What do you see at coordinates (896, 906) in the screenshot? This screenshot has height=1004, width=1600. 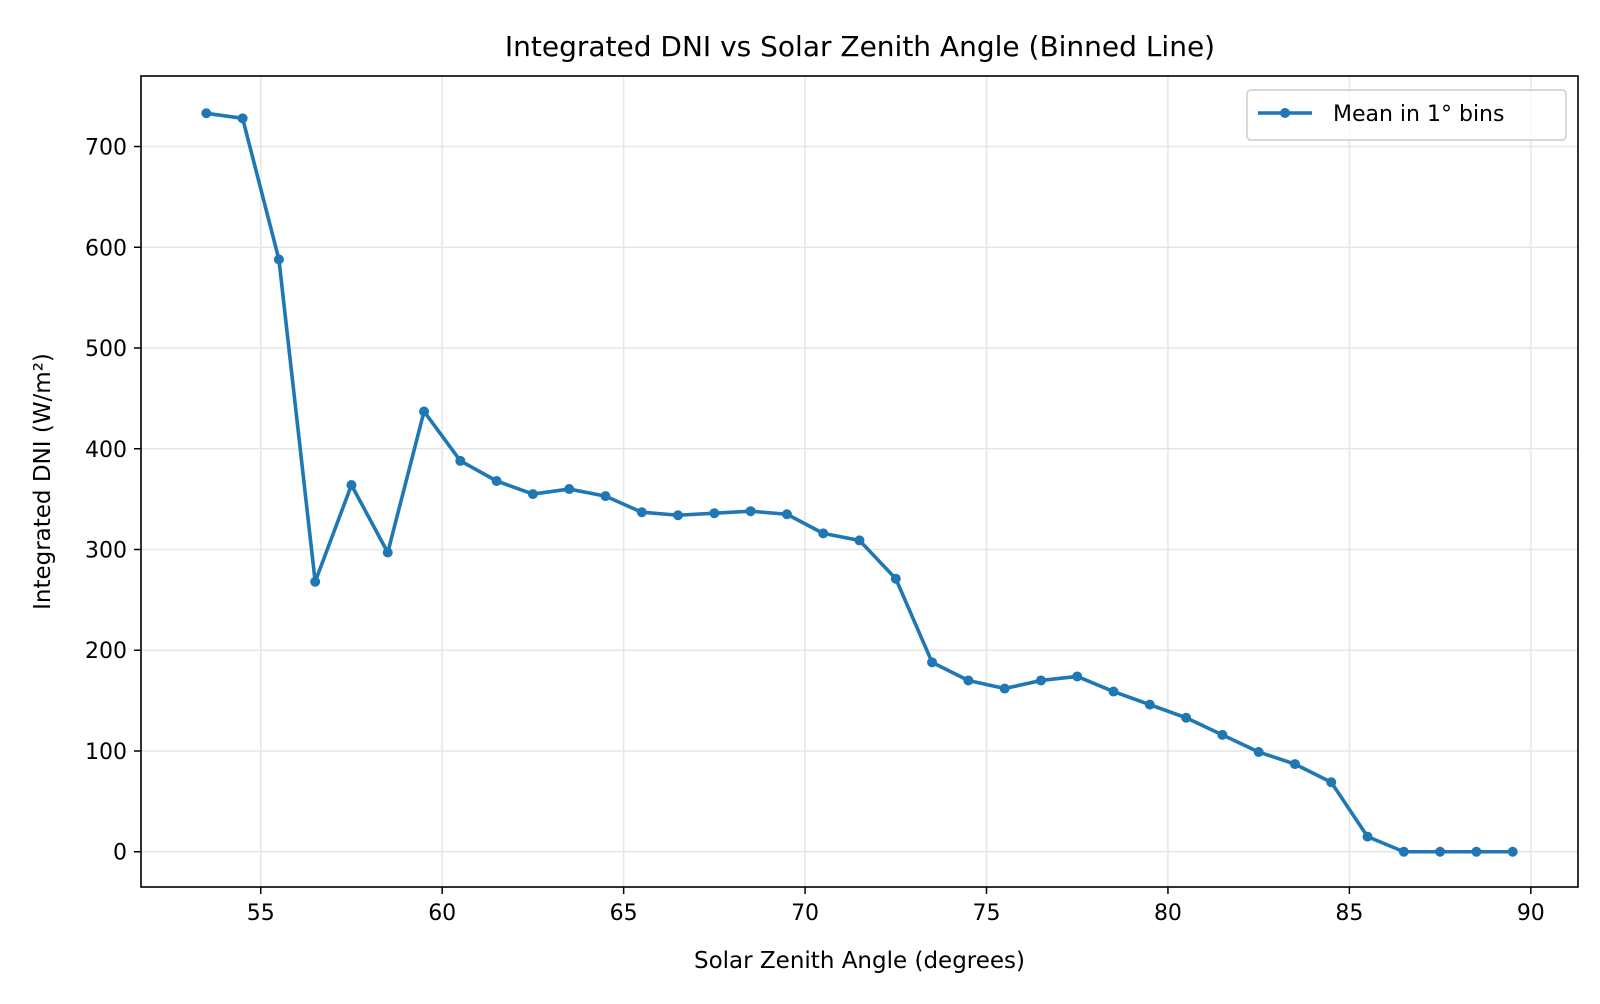 I see `x-axis: 55 60 65 70 75 80 85 90` at bounding box center [896, 906].